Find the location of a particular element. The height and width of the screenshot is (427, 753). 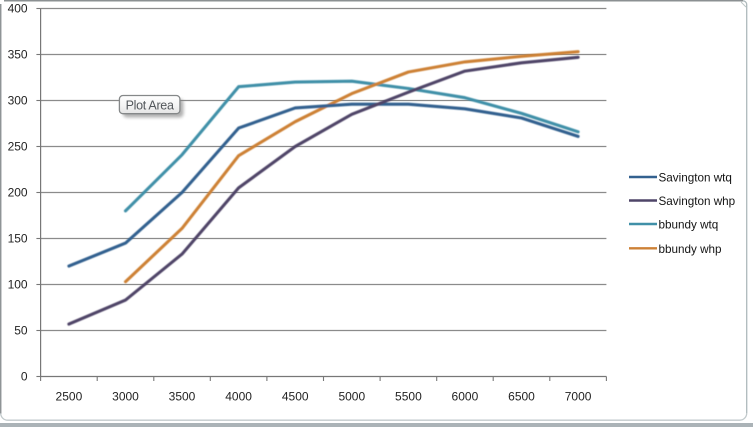

svg-text: 200 is located at coordinates (18, 193).